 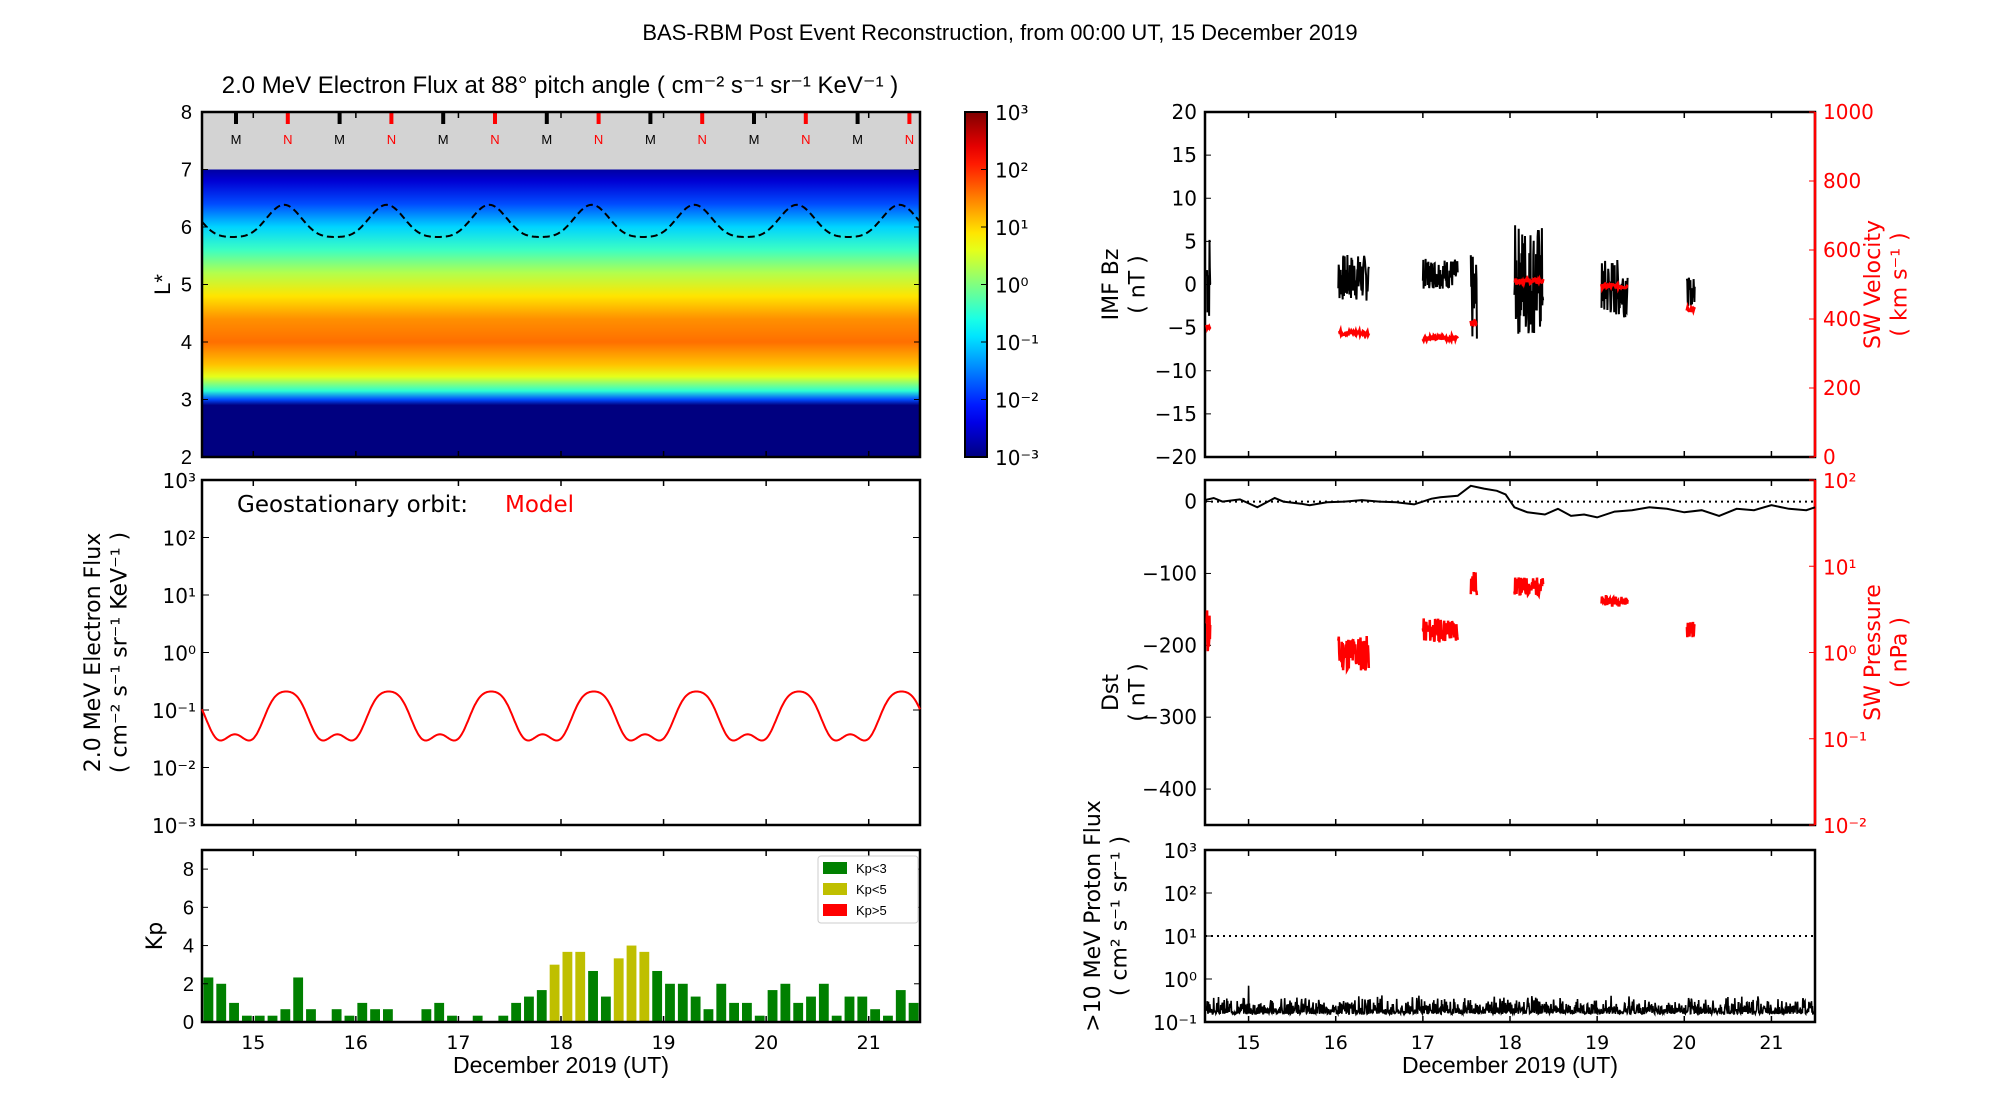 I want to click on imf-y2tick-label: 0, so click(x=1829, y=457).